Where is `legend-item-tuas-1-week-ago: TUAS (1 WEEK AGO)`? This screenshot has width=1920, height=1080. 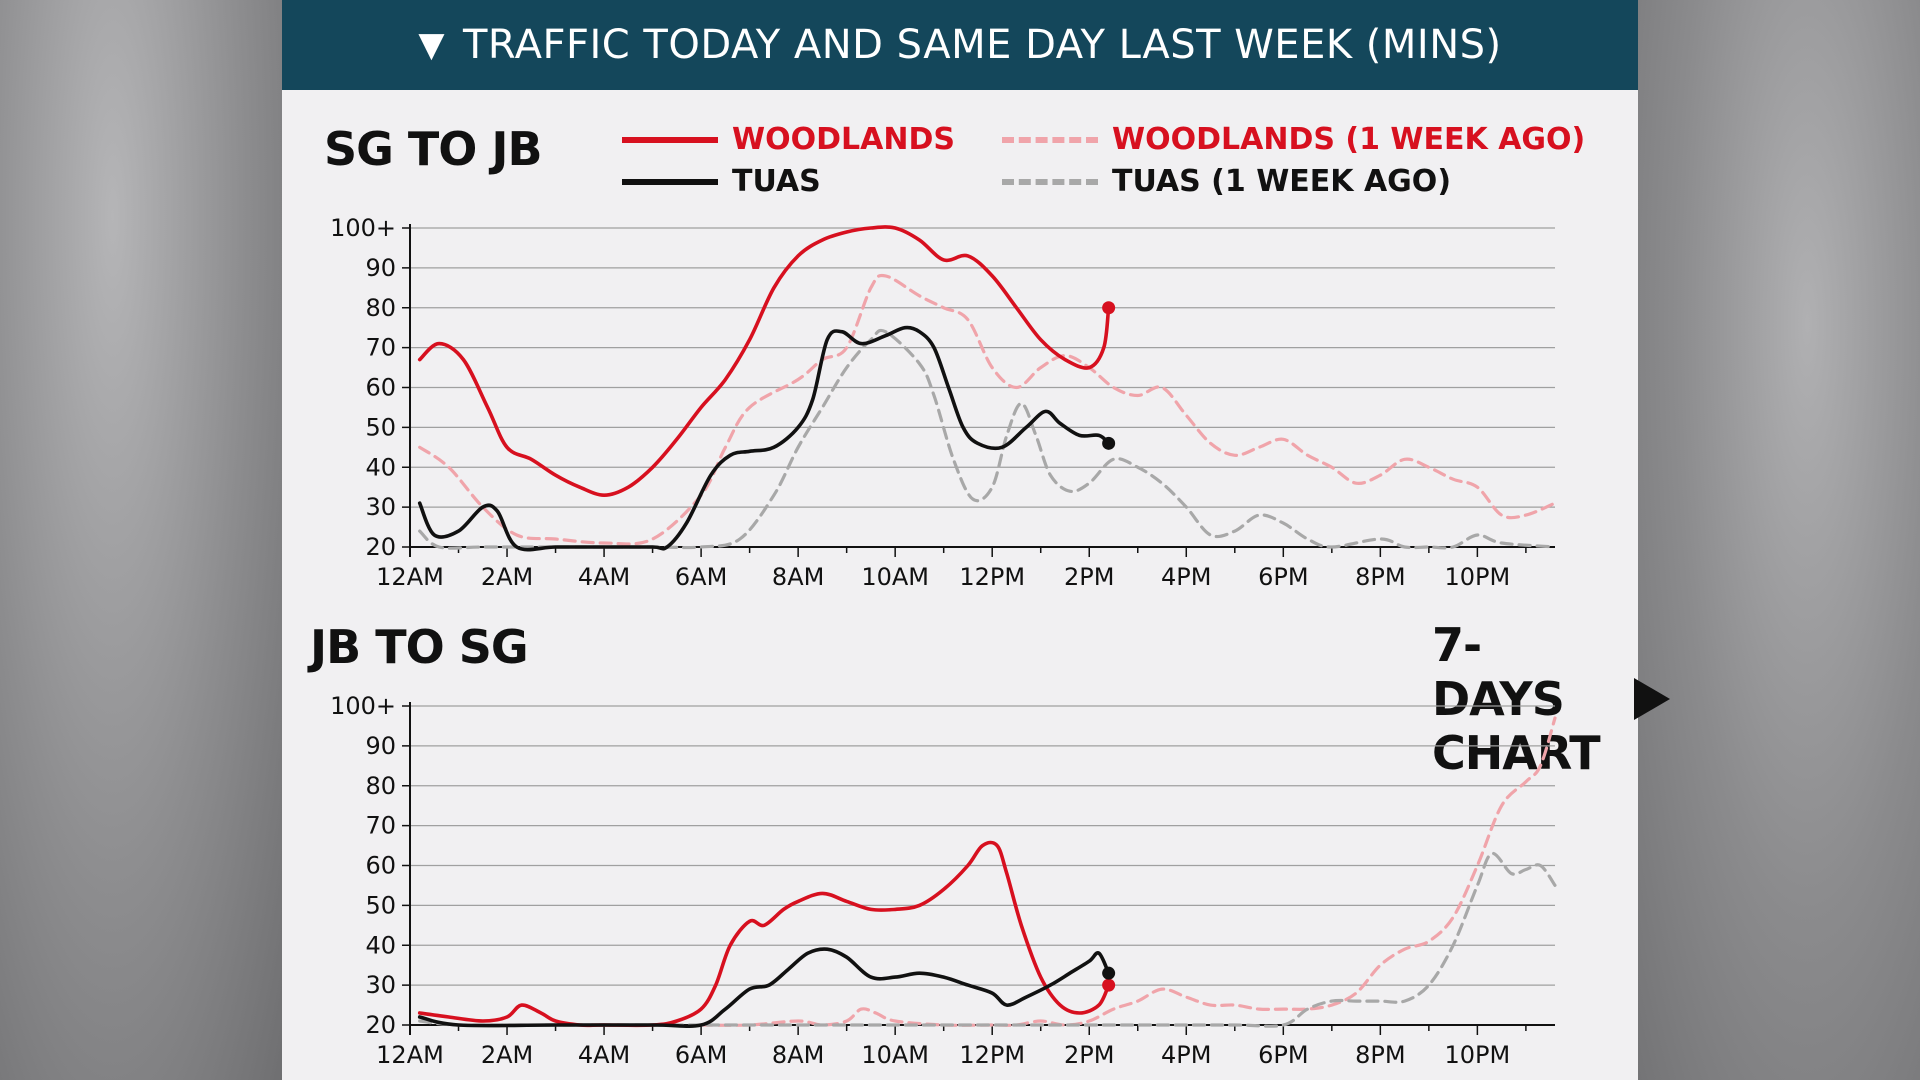
legend-item-tuas-1-week-ago: TUAS (1 WEEK AGO) is located at coordinates (1226, 181).